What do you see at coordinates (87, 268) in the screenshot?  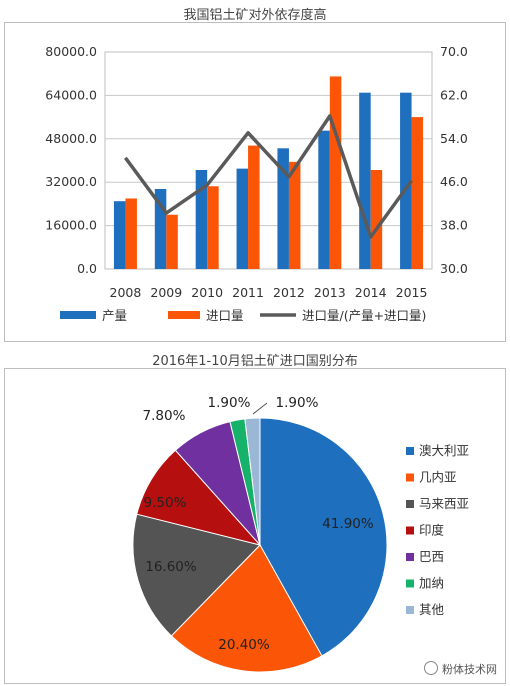 I see `y-left-tick-label: 0.0` at bounding box center [87, 268].